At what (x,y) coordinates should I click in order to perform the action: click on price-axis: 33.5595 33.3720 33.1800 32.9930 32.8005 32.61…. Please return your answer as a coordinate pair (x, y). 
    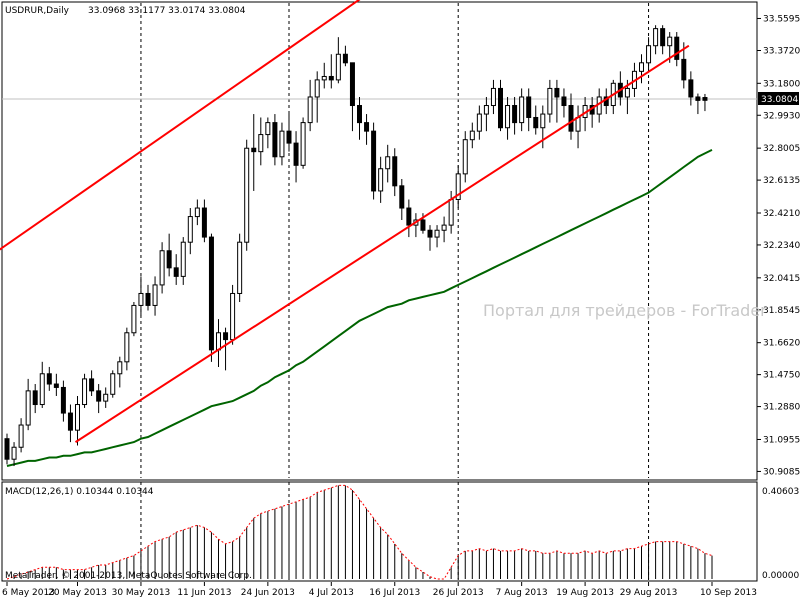
    Looking at the image, I should click on (778, 245).